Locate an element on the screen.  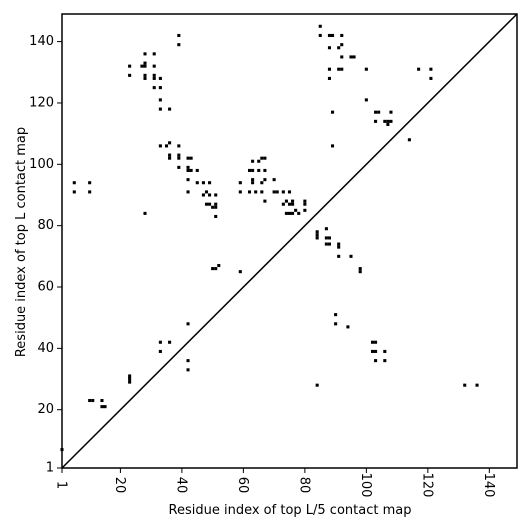
y-tick-label: 120 is located at coordinates (41, 102).